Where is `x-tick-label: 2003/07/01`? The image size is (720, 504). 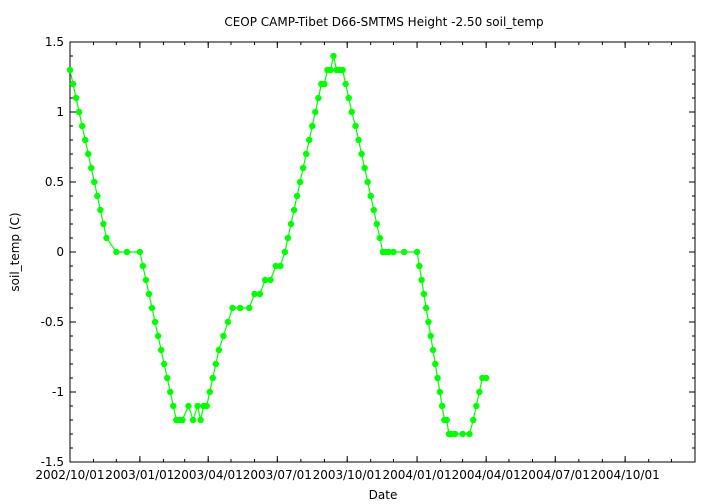 x-tick-label: 2003/07/01 is located at coordinates (277, 475).